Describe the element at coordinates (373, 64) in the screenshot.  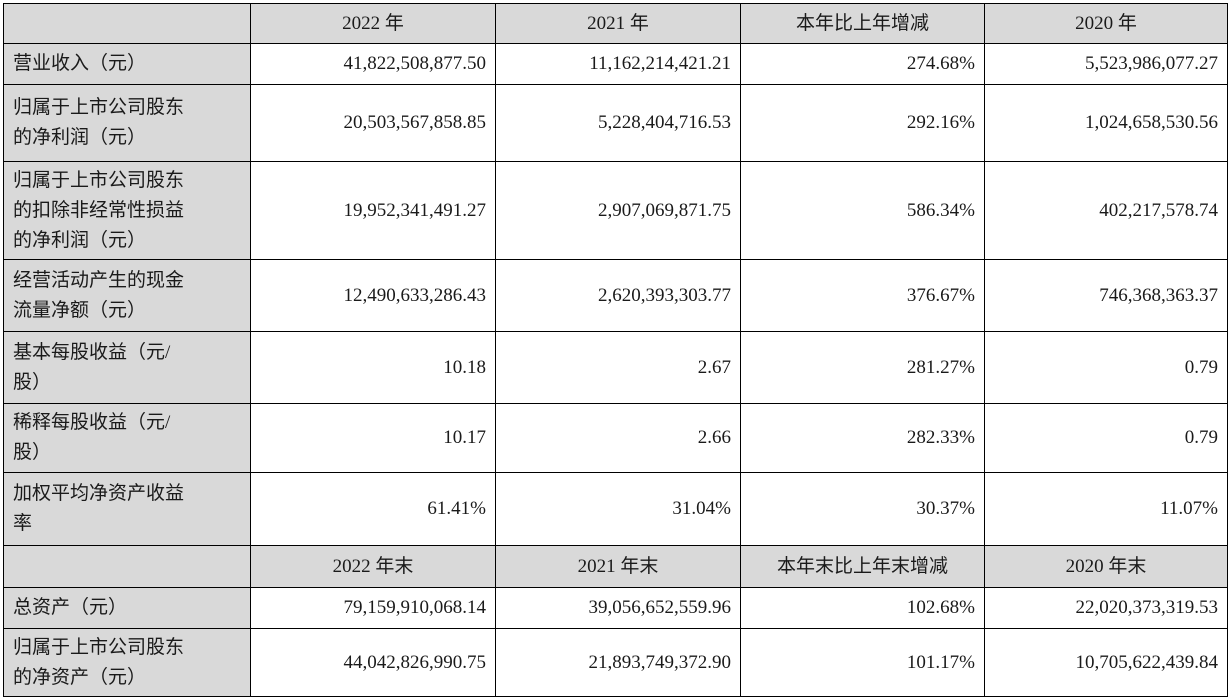
I see `cell-2022: 41,822,508,877.50` at that location.